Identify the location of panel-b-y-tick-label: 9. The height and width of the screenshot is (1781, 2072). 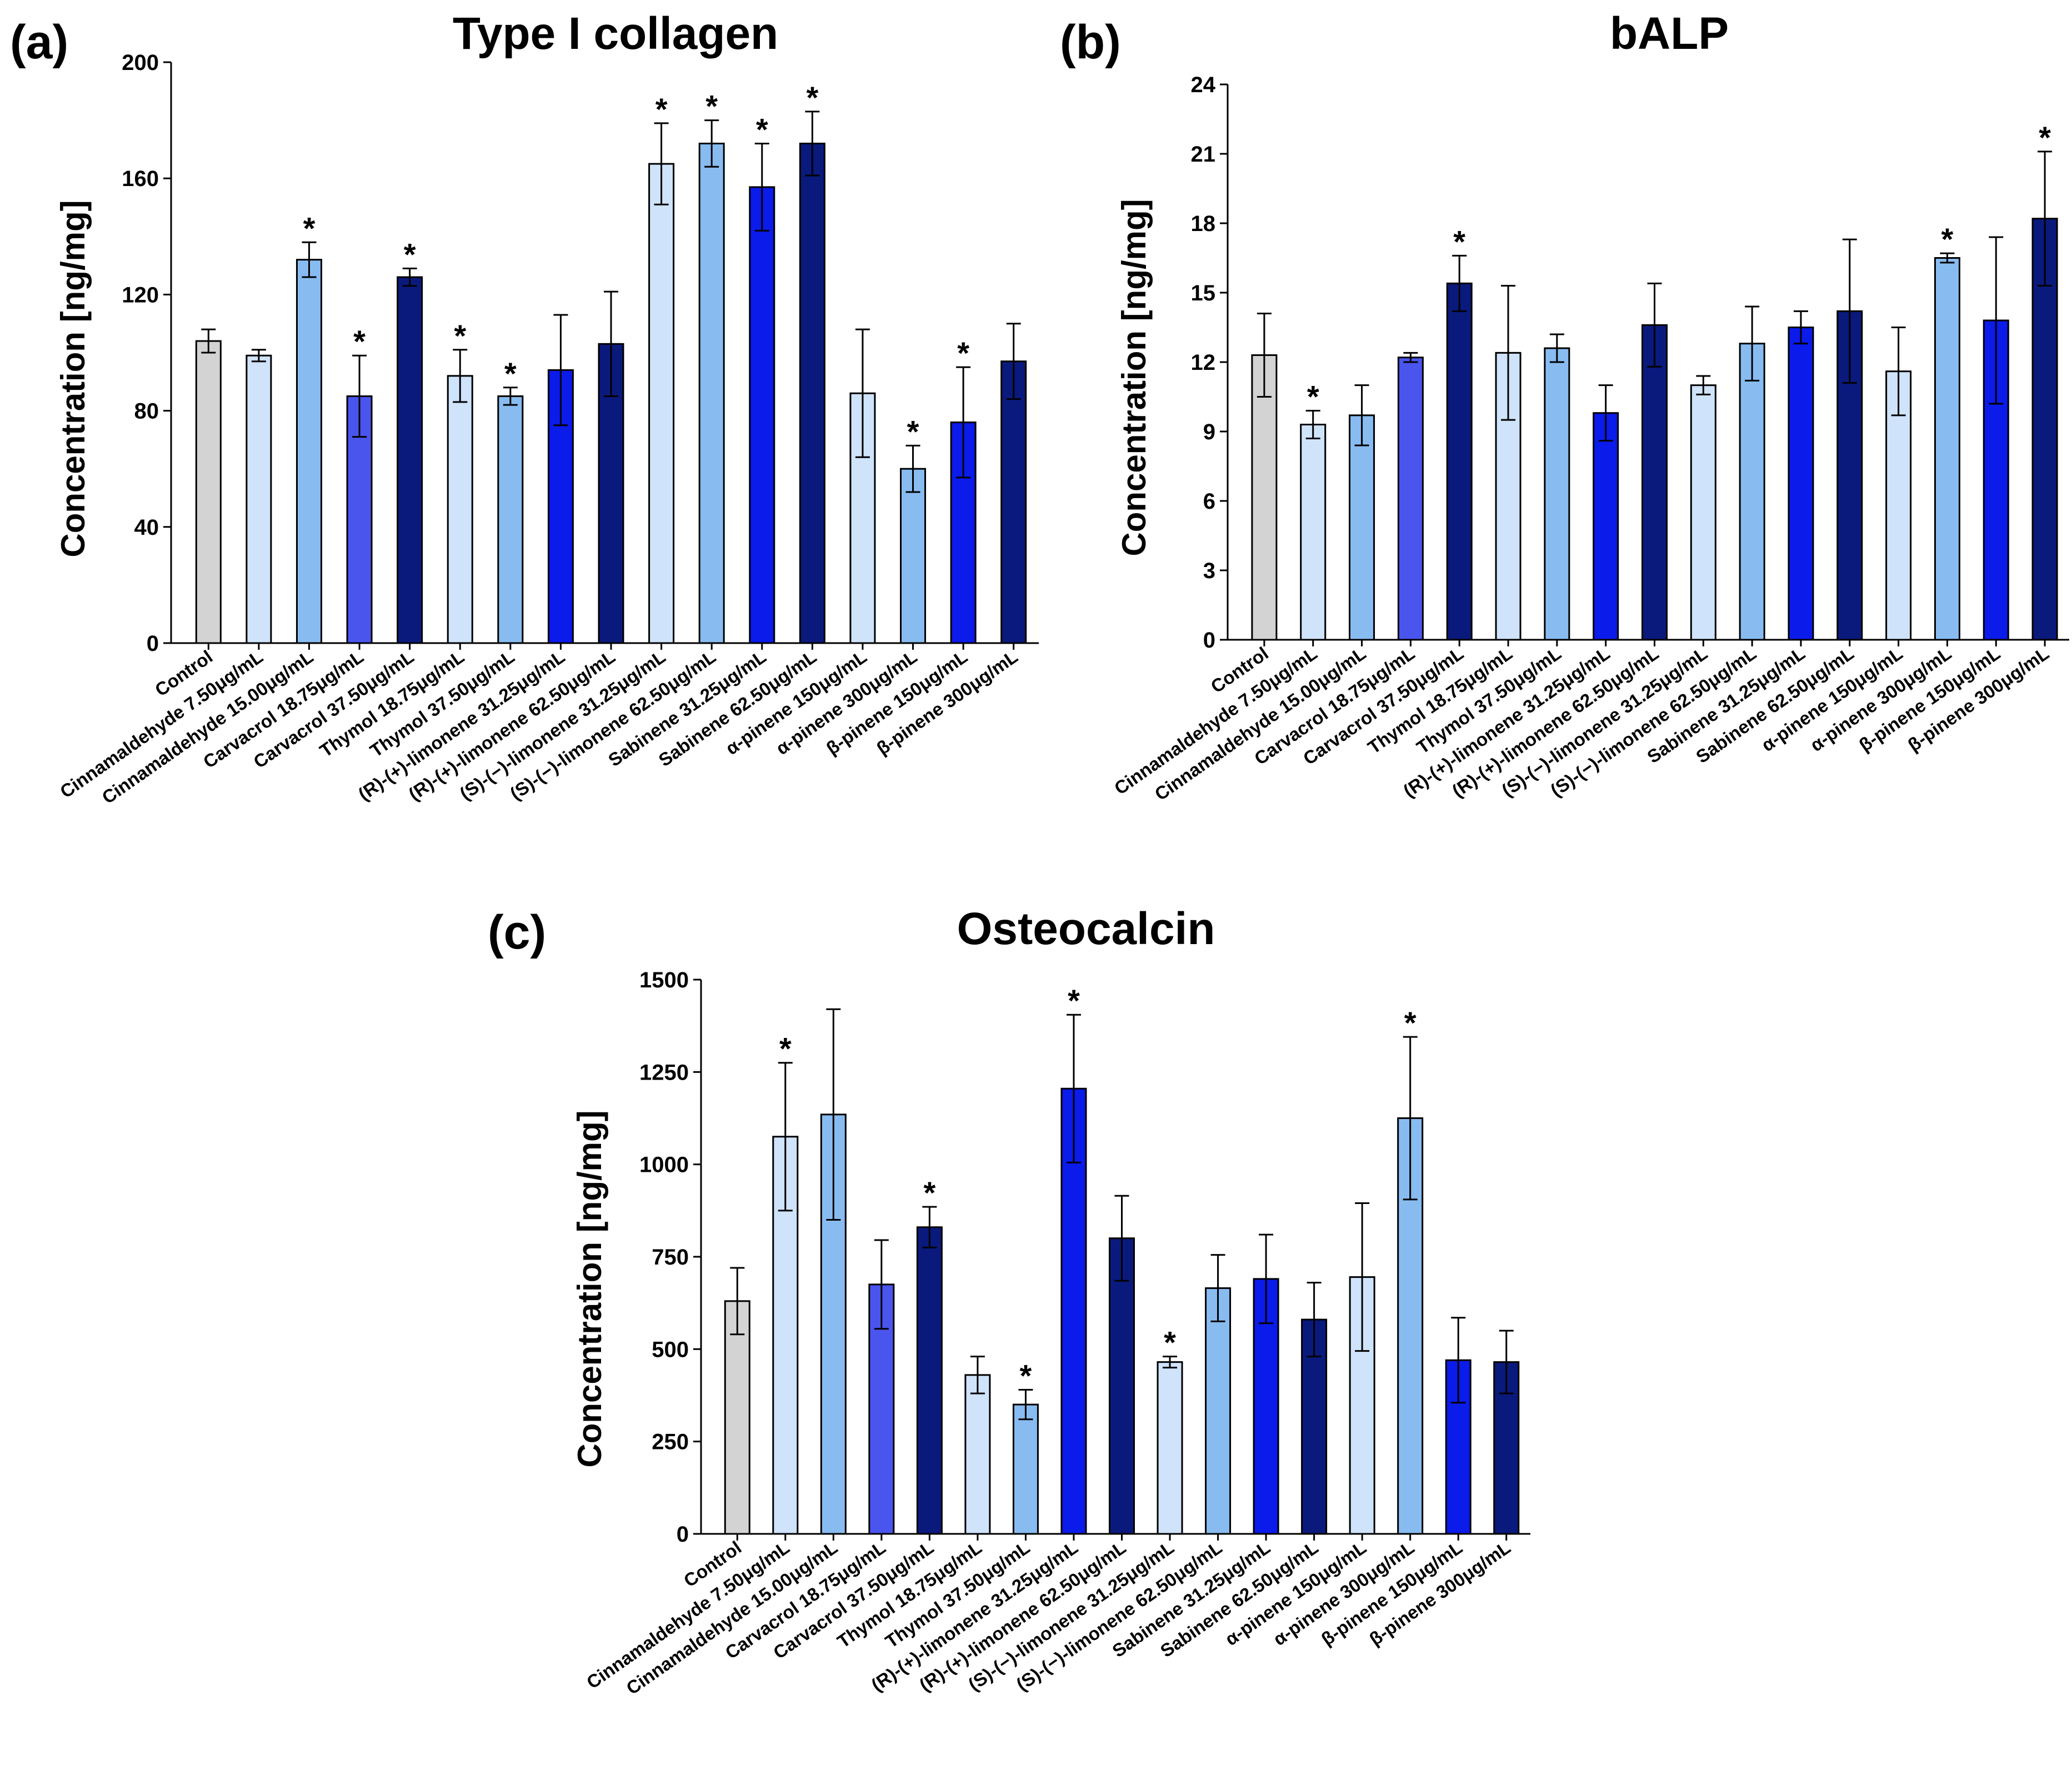
(1209, 432).